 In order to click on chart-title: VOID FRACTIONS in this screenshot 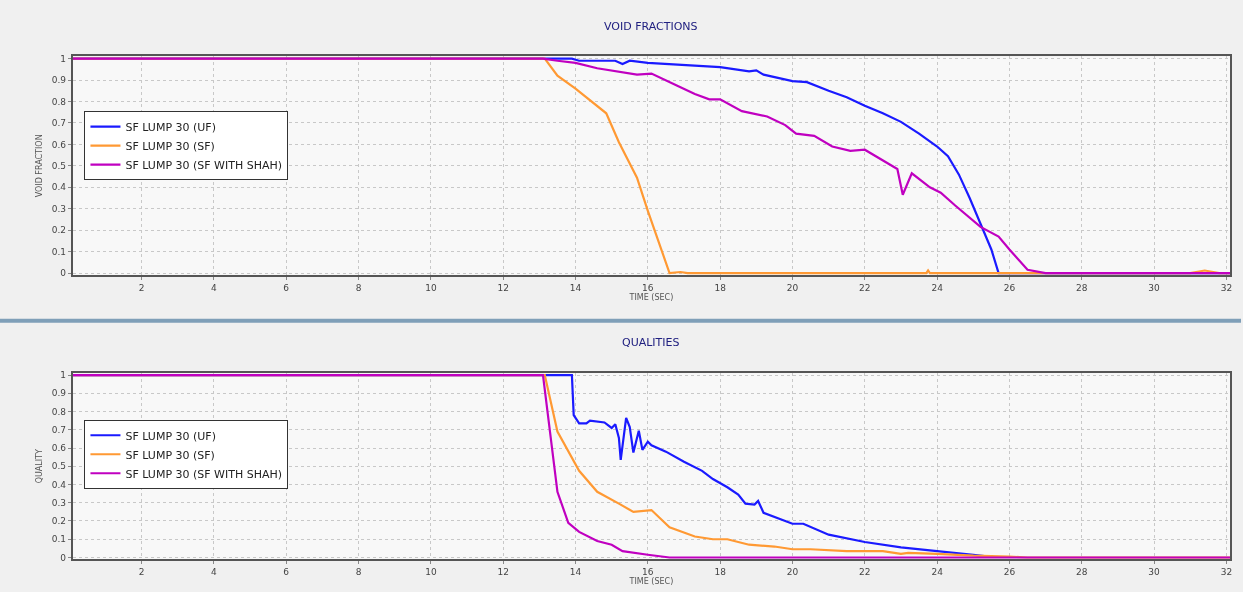, I will do `click(651, 26)`.